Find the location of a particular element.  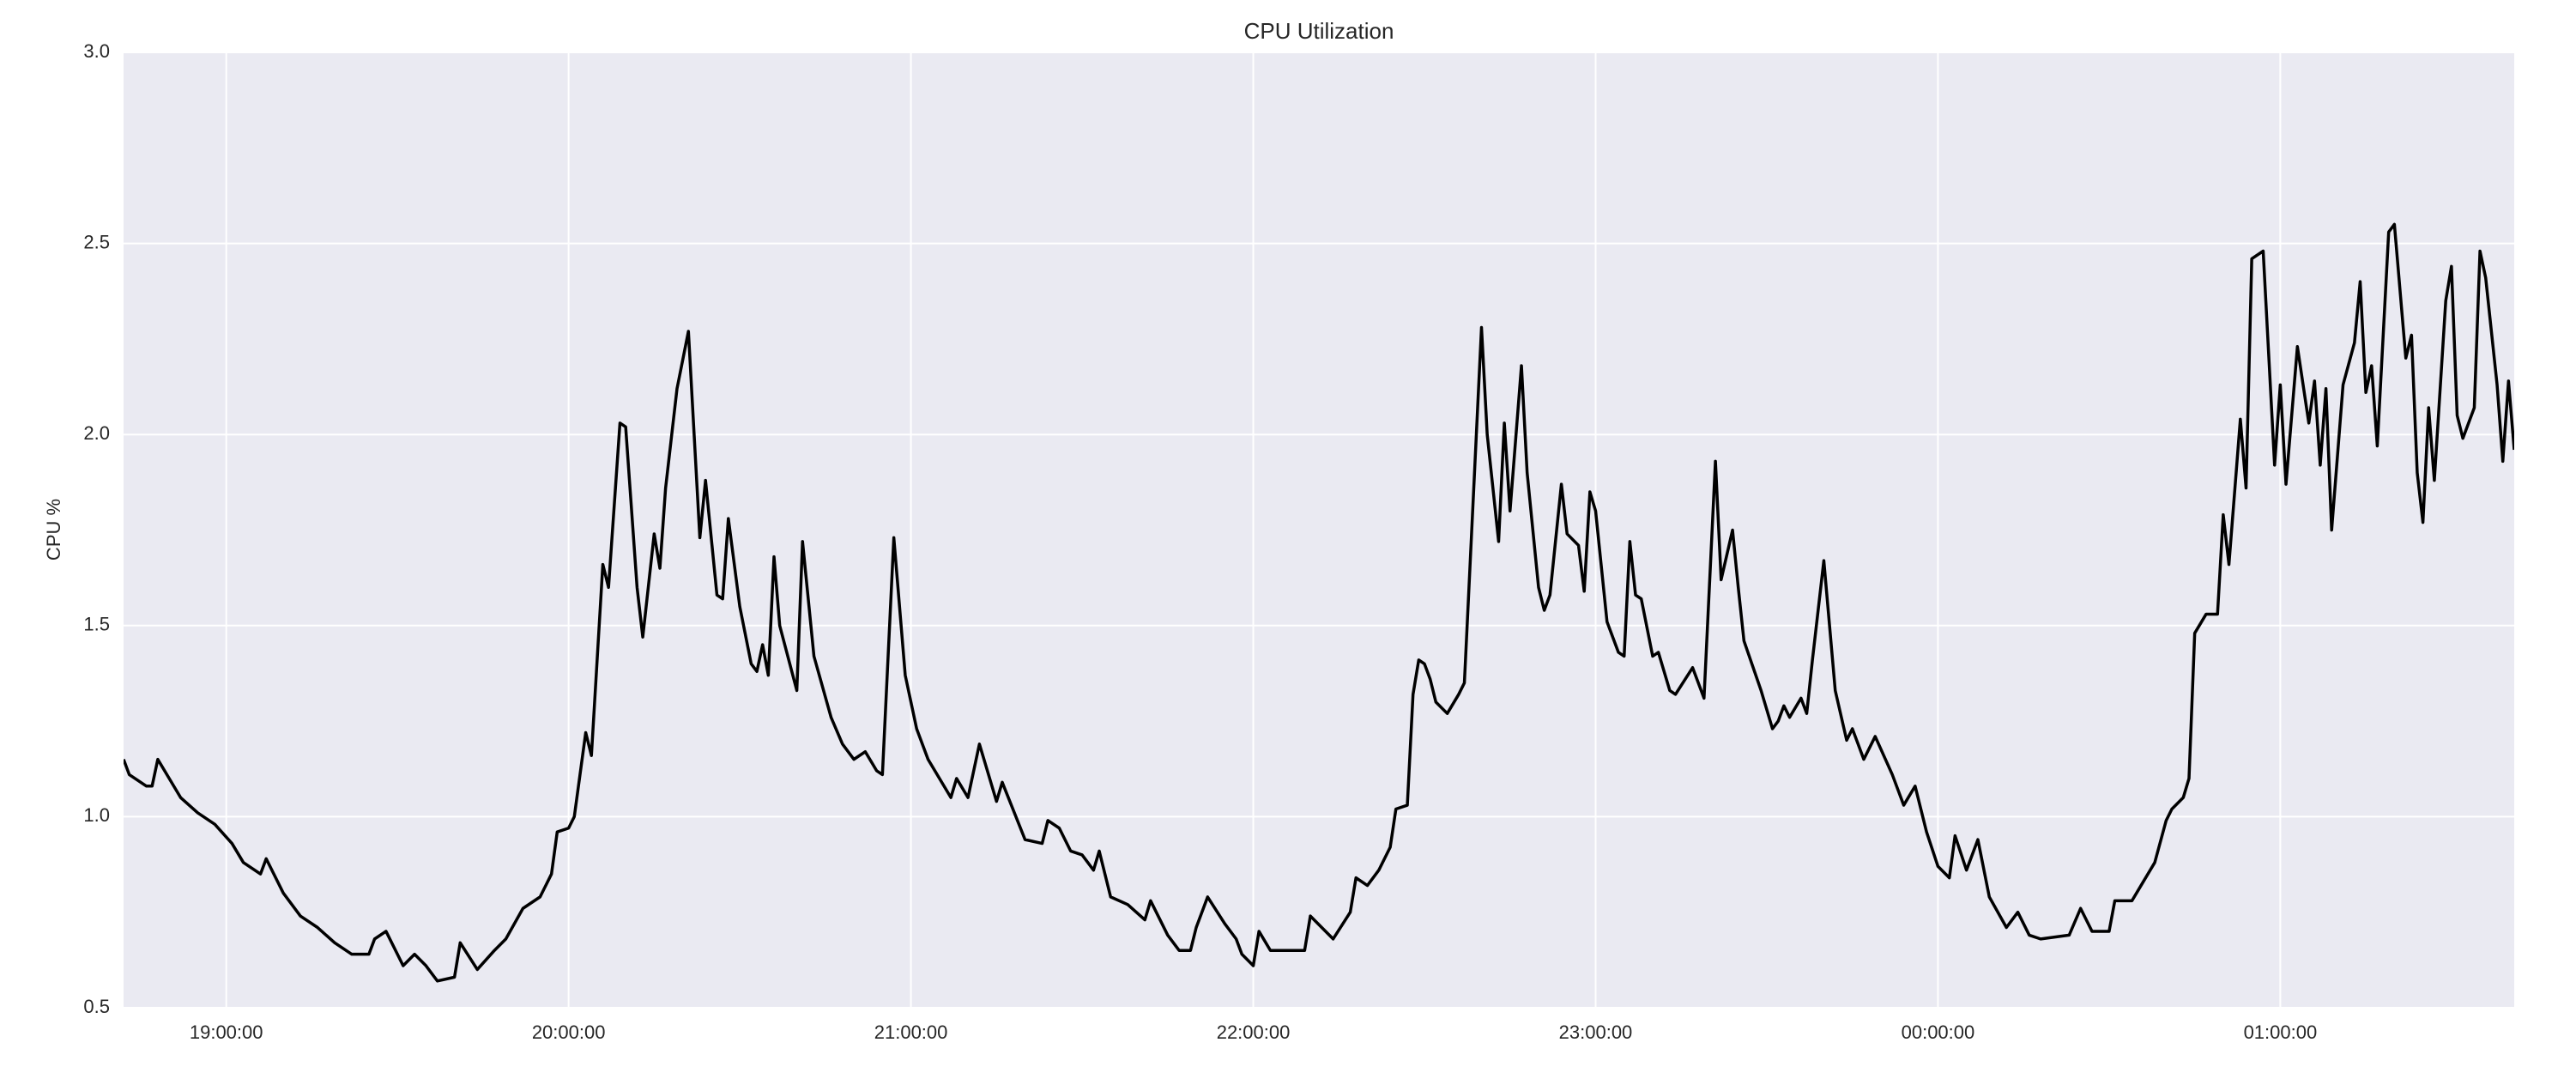

x-tick-label: 20:00:00 is located at coordinates (569, 1032).